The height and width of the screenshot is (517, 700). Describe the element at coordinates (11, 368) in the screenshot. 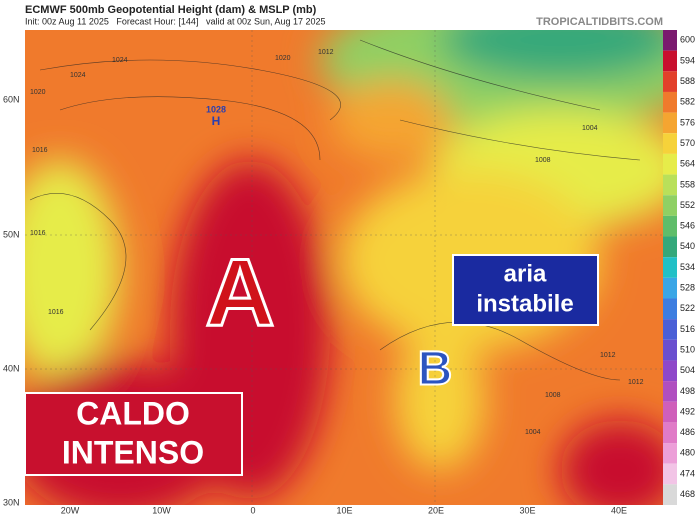

I see `lat-label: 40N` at that location.